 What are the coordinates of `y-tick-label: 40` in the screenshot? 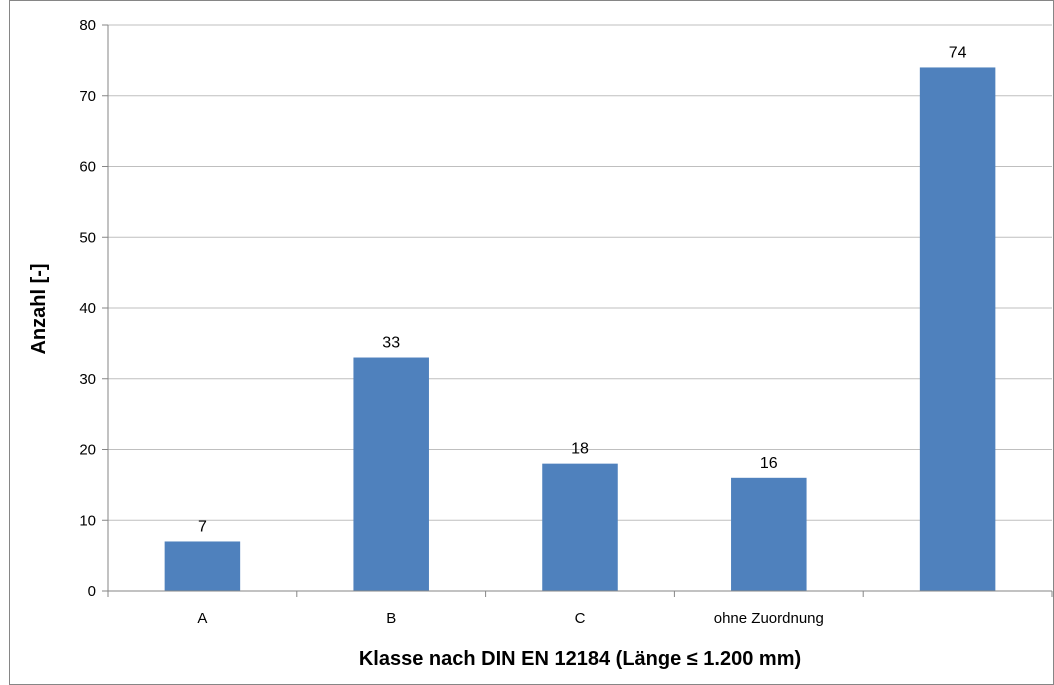 It's located at (87, 308).